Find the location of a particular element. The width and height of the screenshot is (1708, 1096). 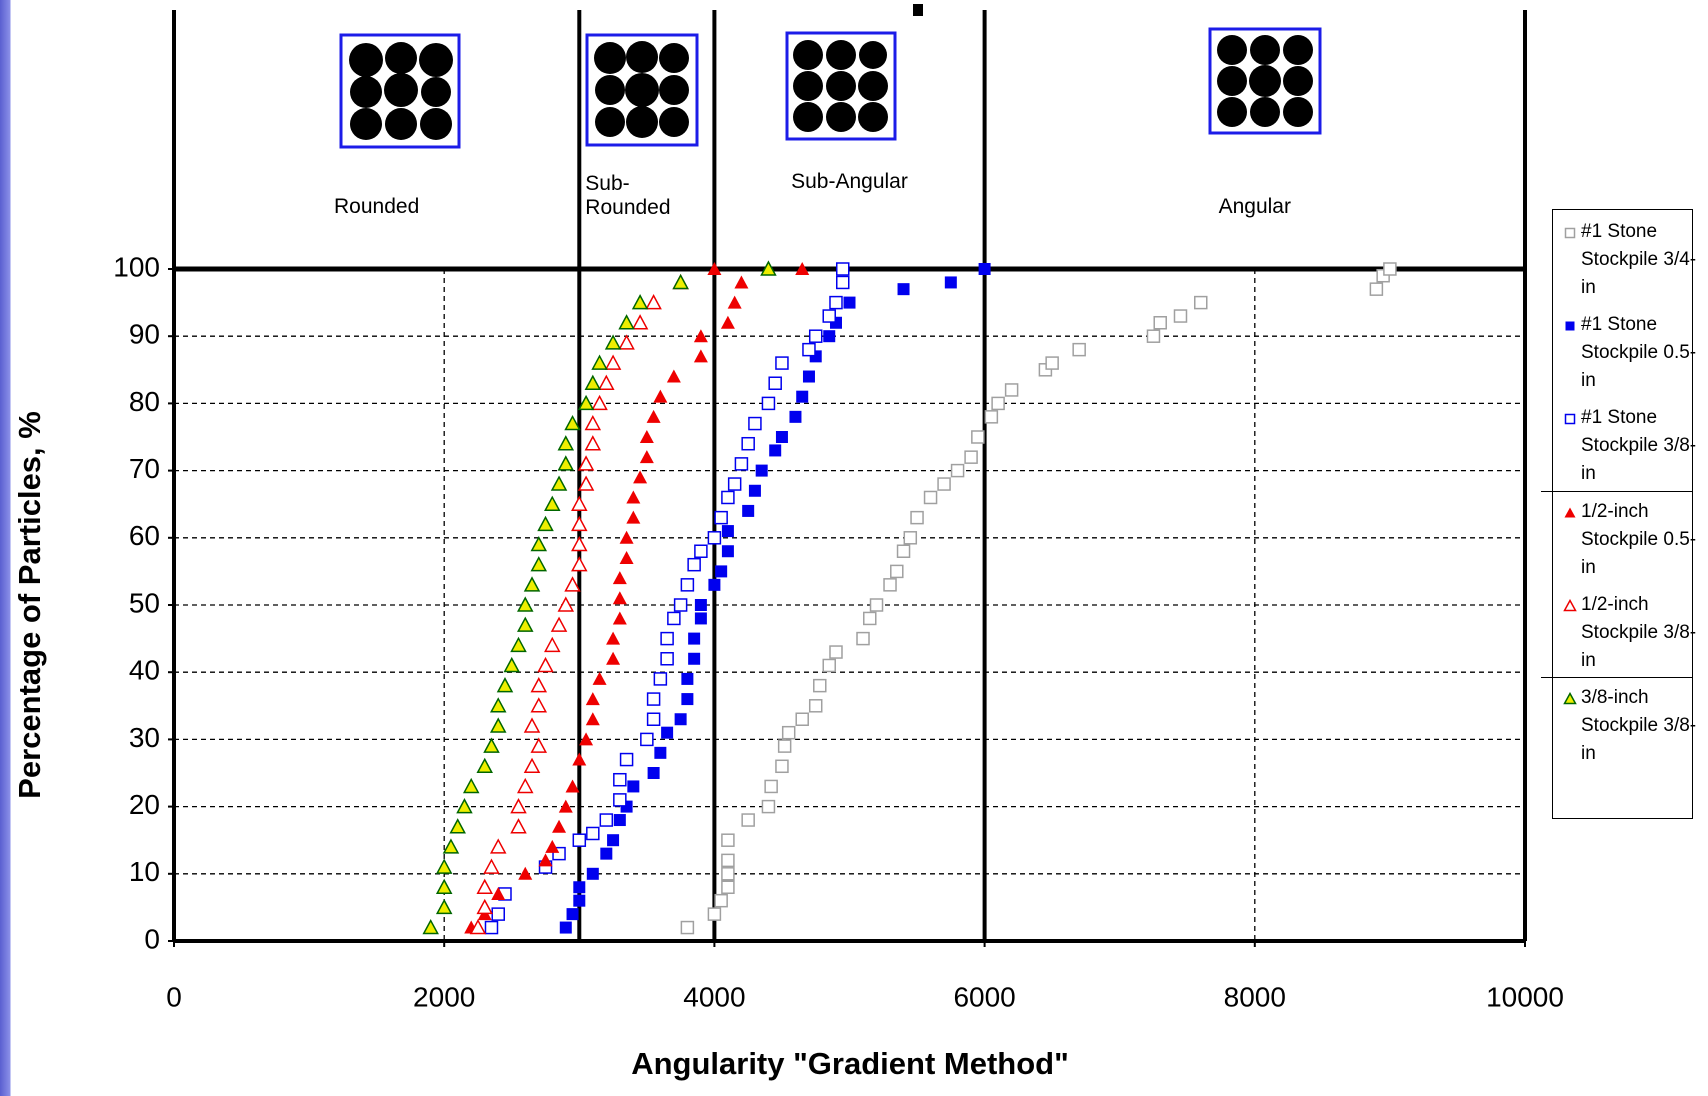

legend-entry: #1 Stone Stockpile 3/4-in is located at coordinates (1634, 260).